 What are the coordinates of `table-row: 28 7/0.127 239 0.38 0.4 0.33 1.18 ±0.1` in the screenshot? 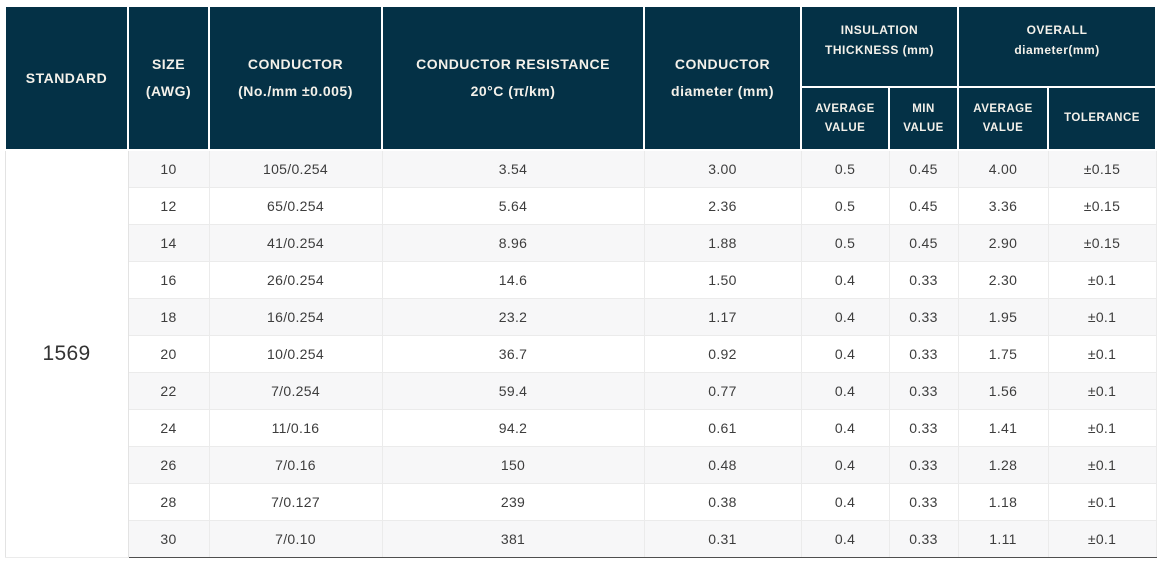 It's located at (581, 502).